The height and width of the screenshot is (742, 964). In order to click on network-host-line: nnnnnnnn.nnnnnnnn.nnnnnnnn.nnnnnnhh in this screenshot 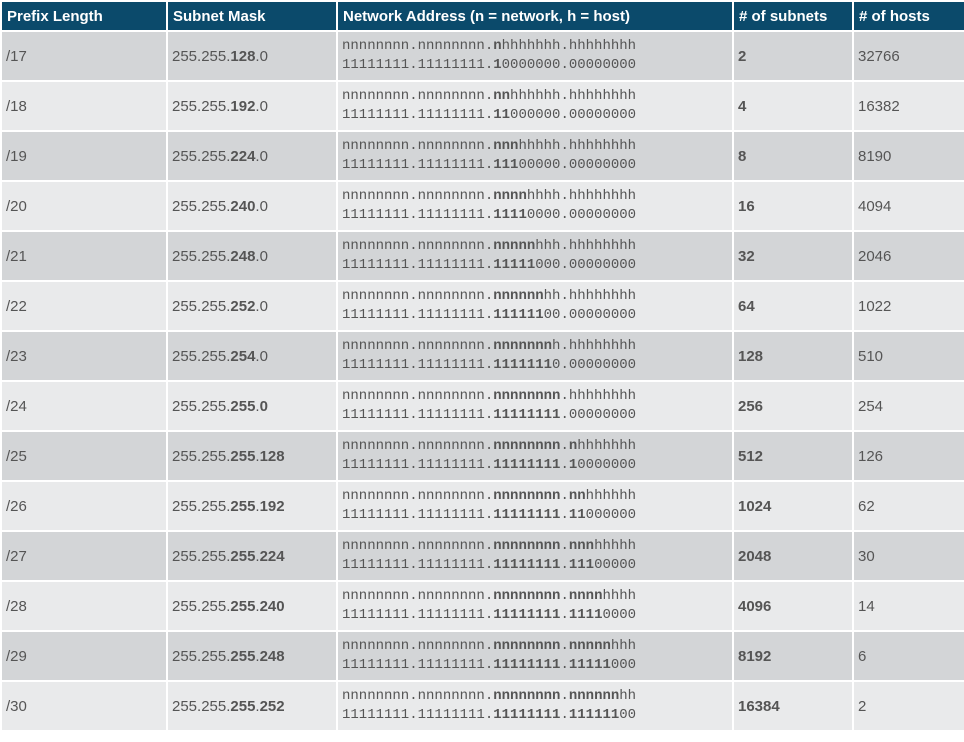, I will do `click(537, 696)`.